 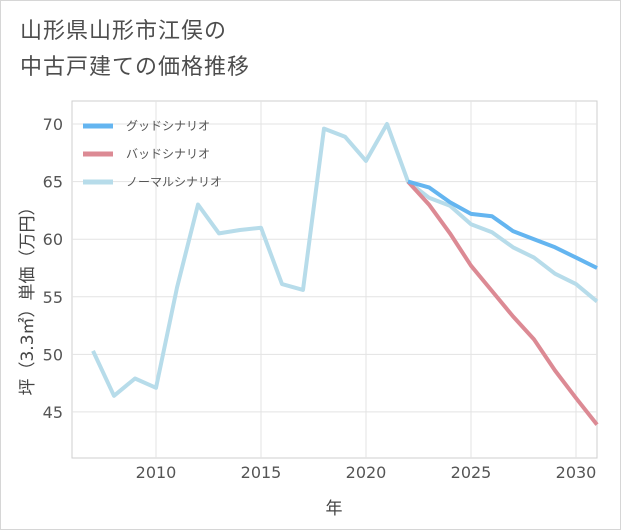 What do you see at coordinates (366, 472) in the screenshot?
I see `x-tick-label-2020: 2020` at bounding box center [366, 472].